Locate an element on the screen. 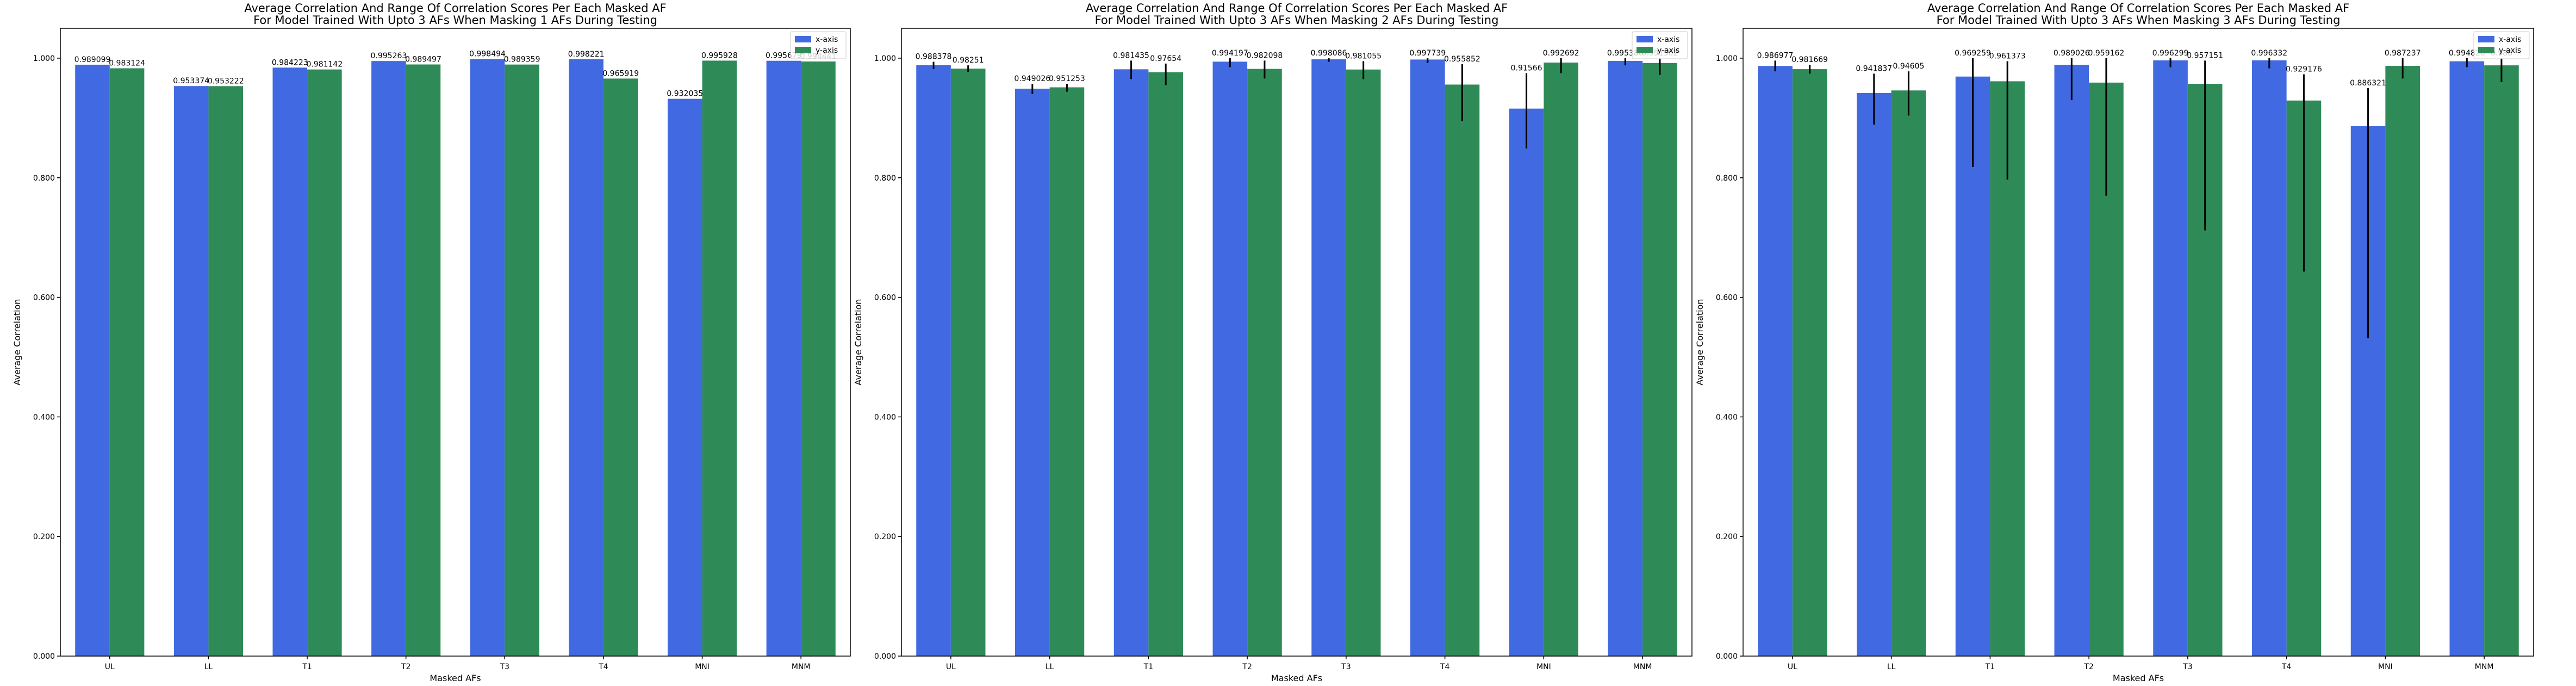 The width and height of the screenshot is (2576, 686). data-label-y-axis-T3: 0.989359 is located at coordinates (522, 59).